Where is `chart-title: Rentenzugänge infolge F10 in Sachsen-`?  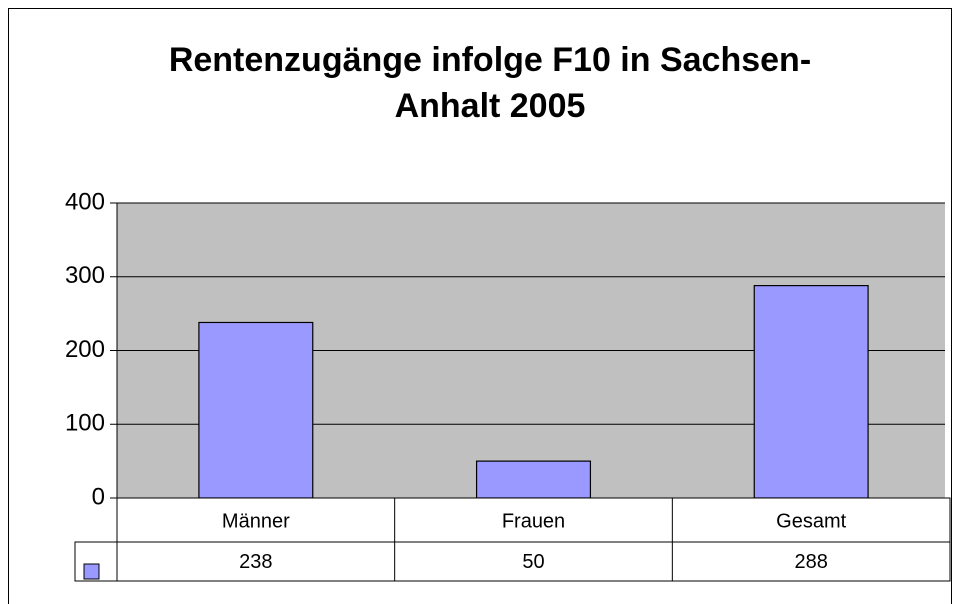
chart-title: Rentenzugänge infolge F10 in Sachsen- is located at coordinates (490, 60).